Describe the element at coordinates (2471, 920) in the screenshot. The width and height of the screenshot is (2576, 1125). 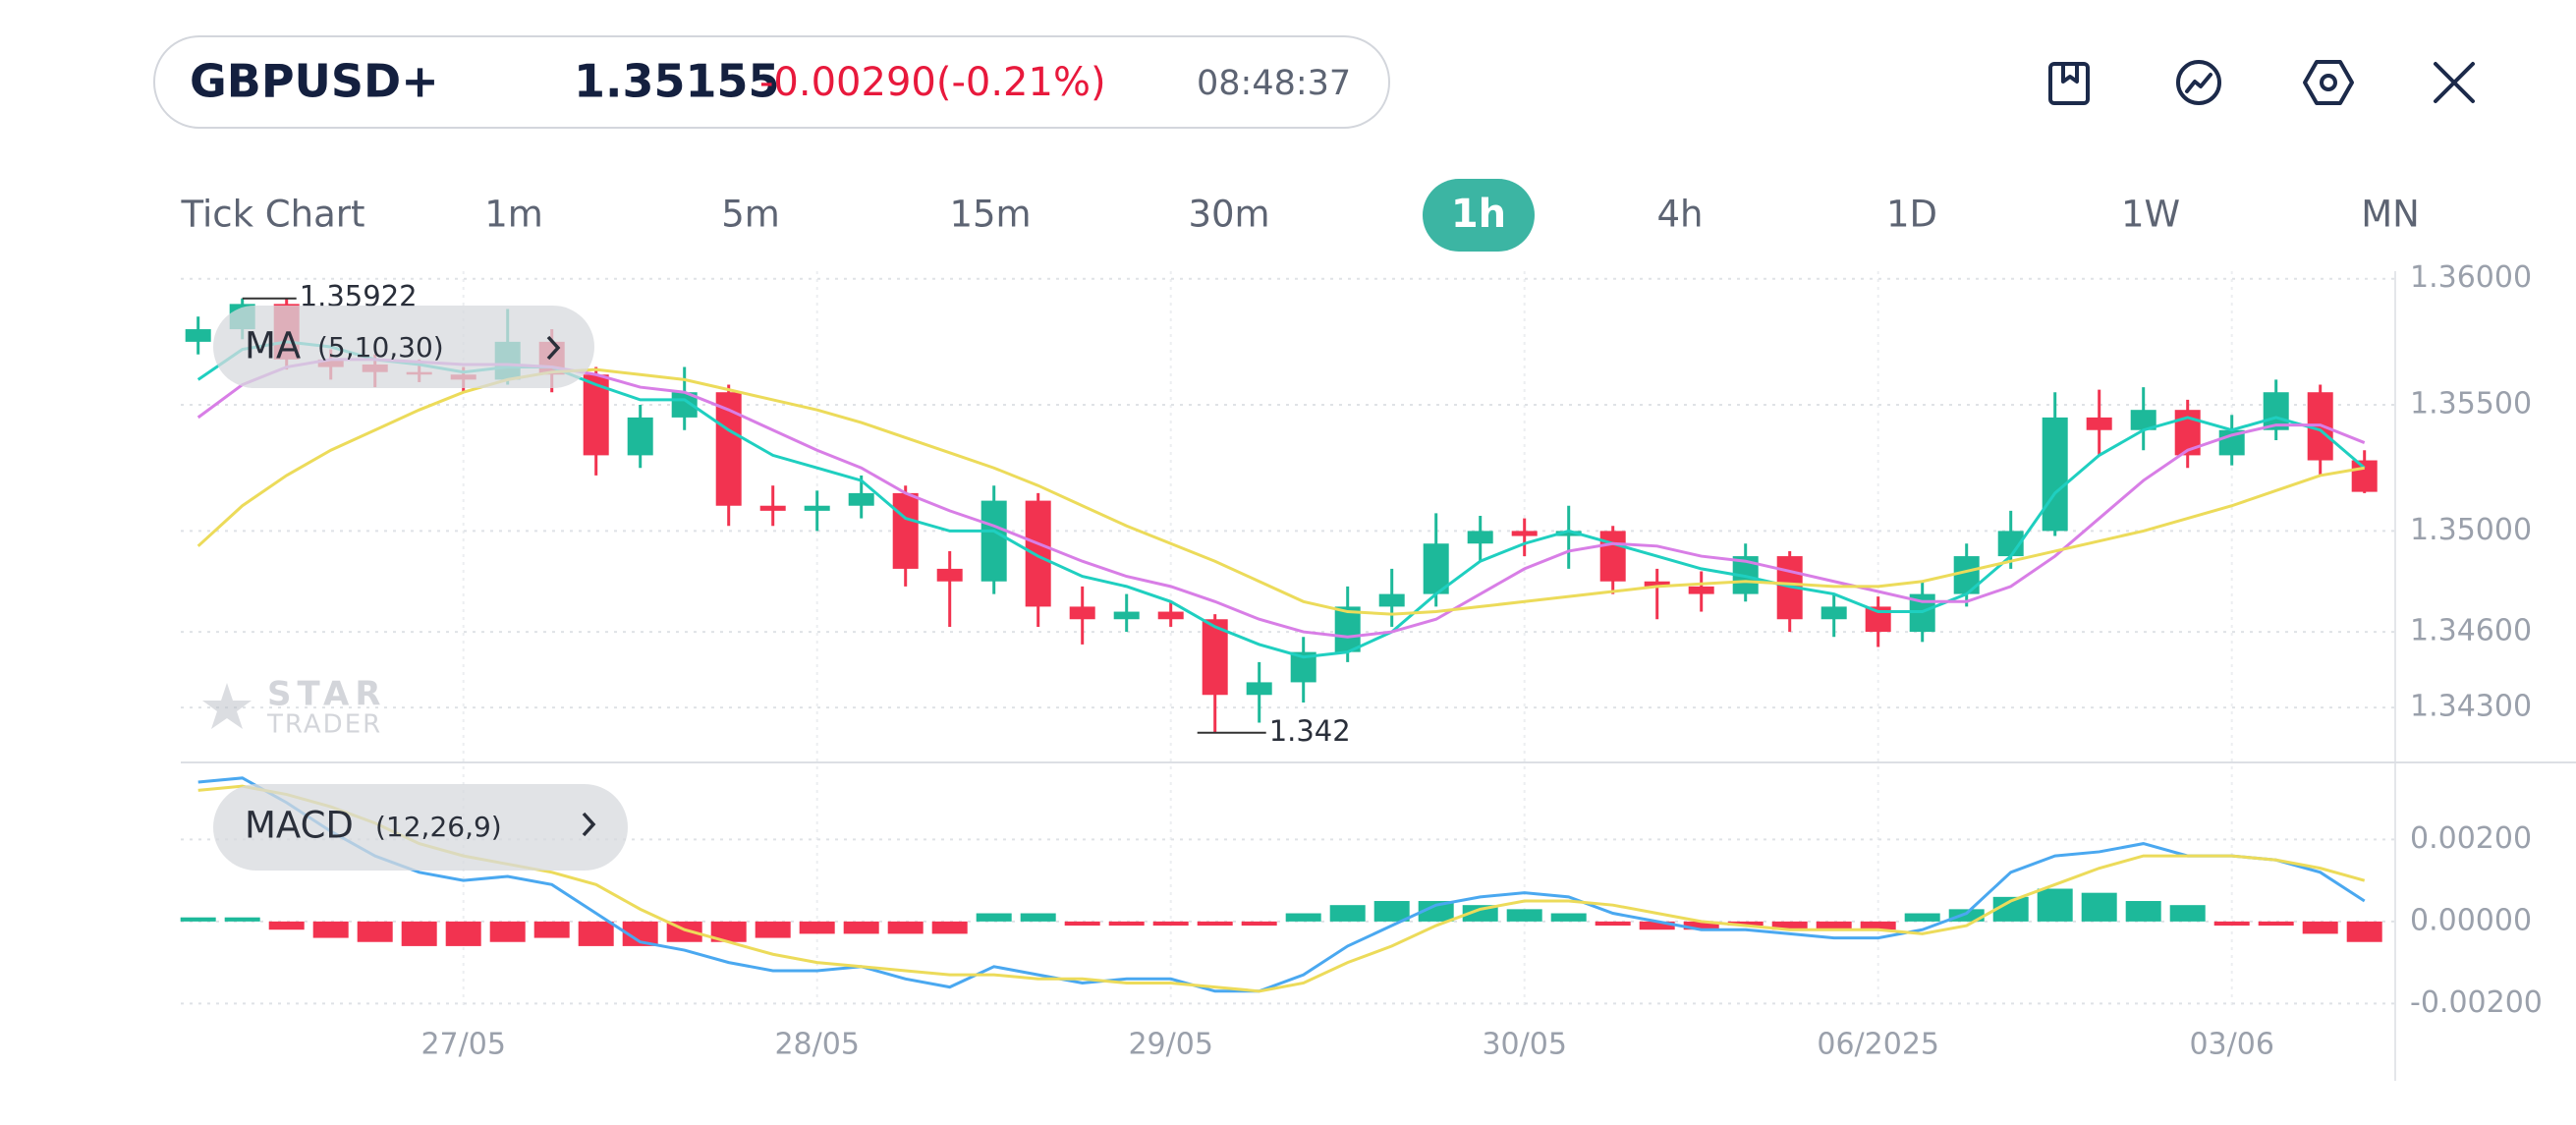
I see `y-tick-label: 0.00000` at that location.